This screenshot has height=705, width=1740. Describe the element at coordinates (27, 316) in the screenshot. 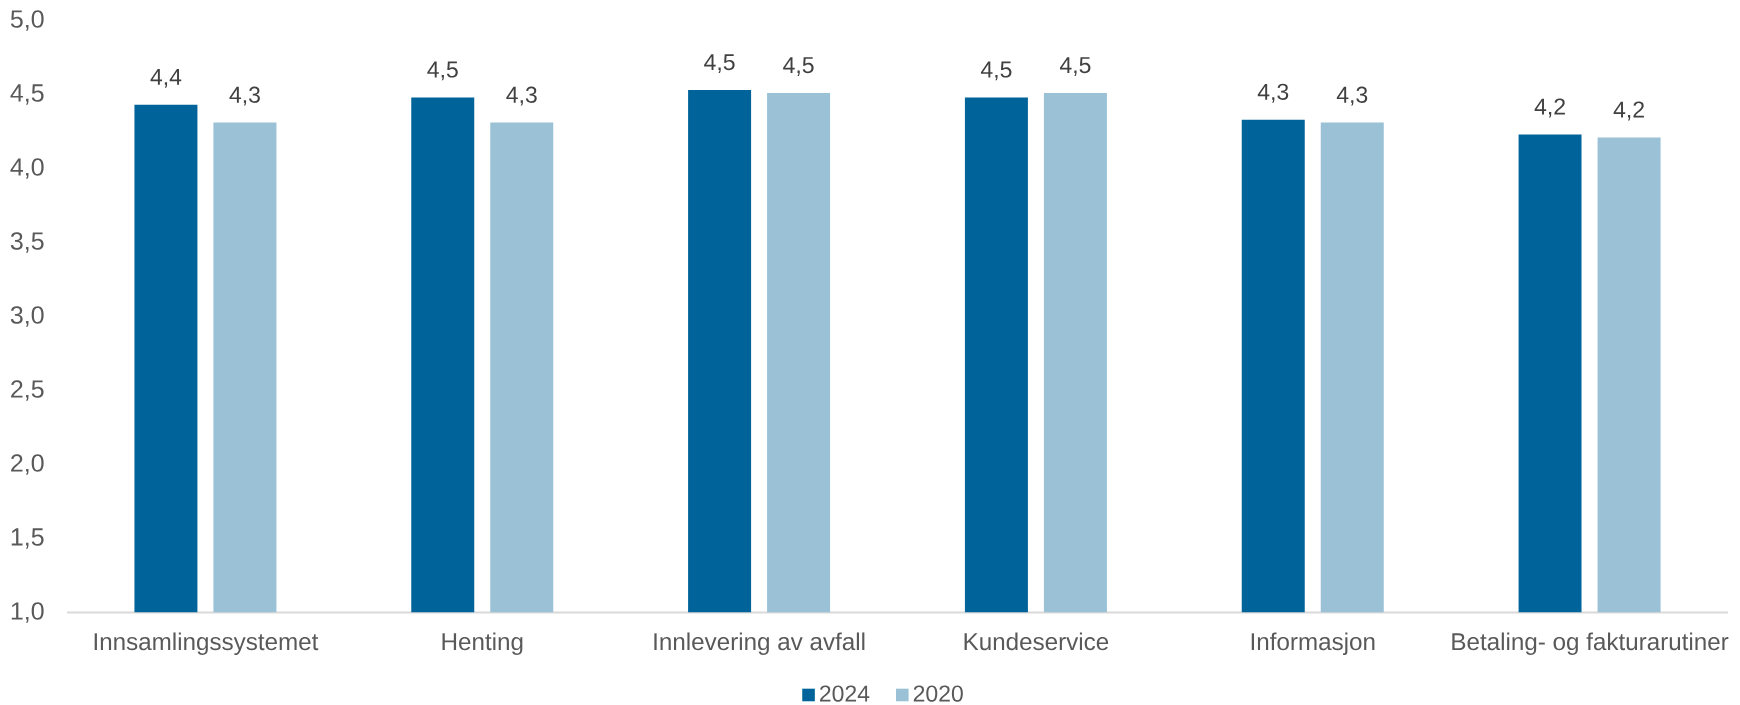

I see `y-tick-label: 3,0` at that location.